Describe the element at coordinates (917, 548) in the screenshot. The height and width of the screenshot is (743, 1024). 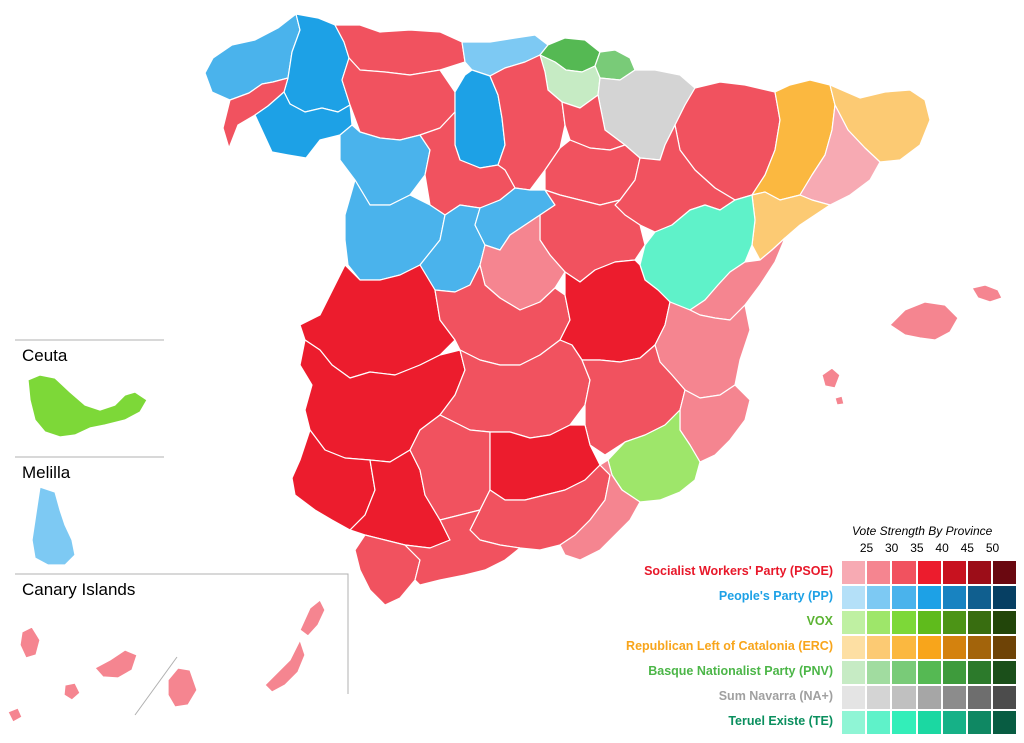
I see `legend-tick: 35` at that location.